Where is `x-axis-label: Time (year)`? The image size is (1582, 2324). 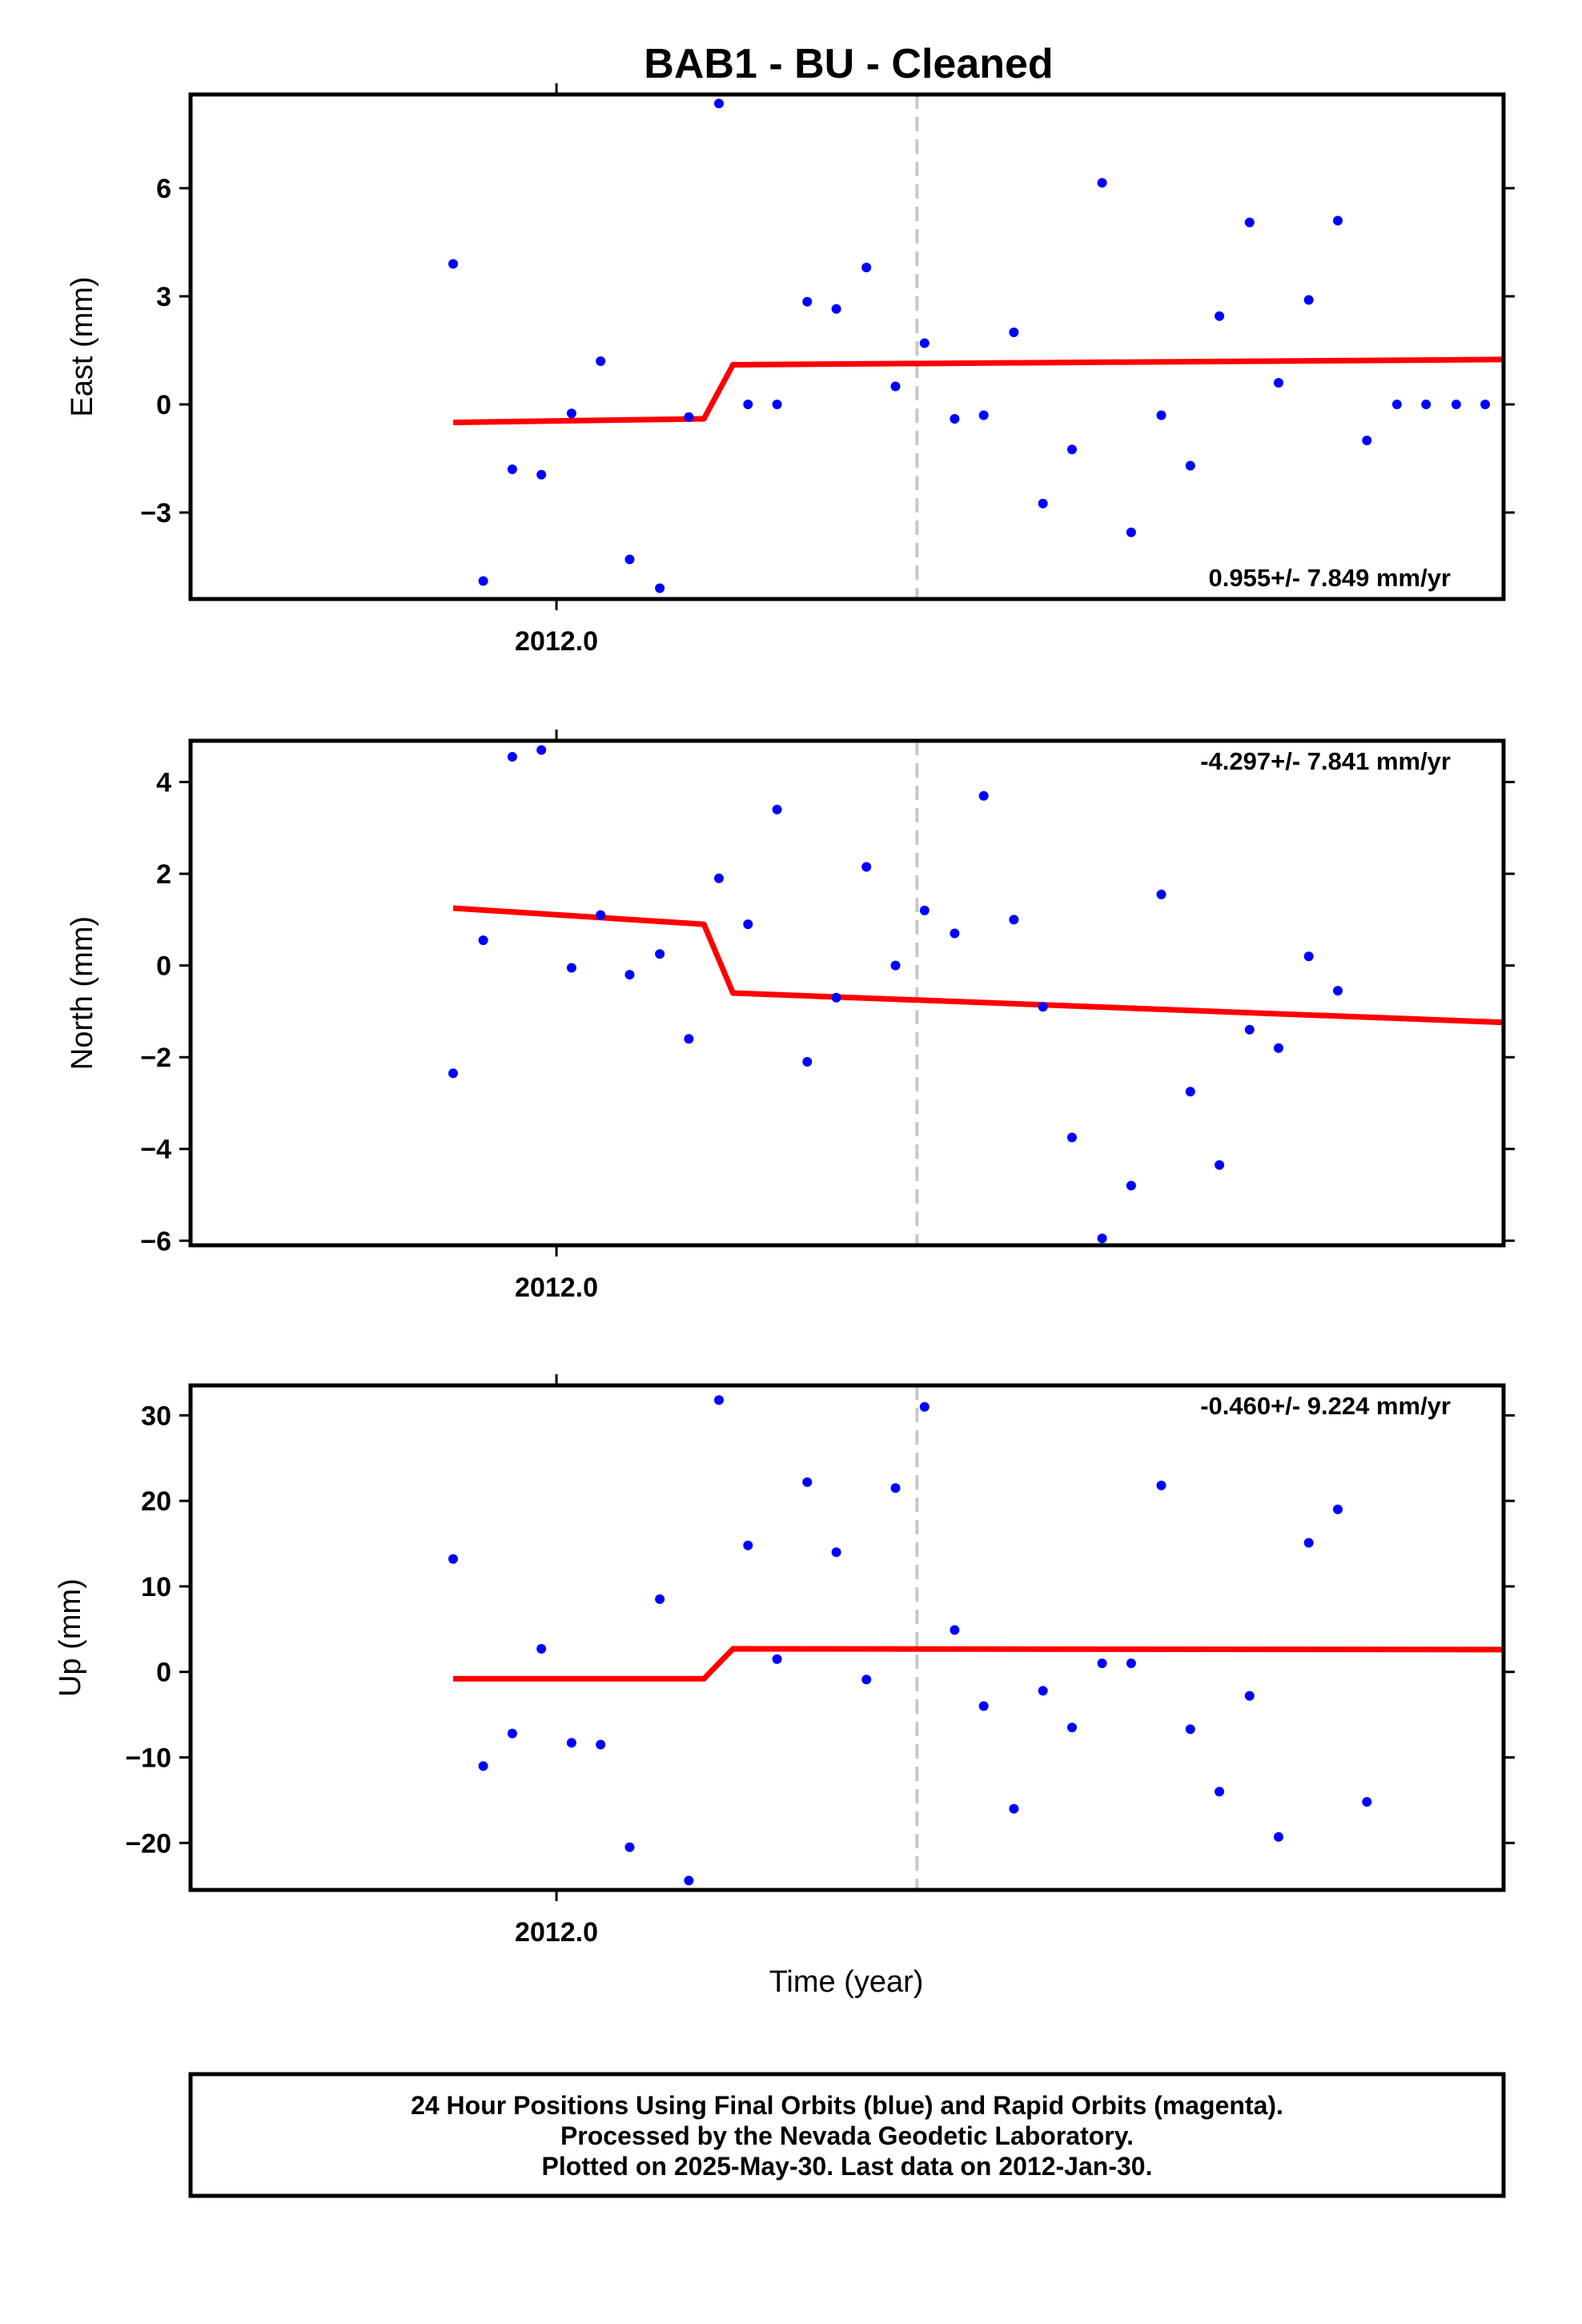 x-axis-label: Time (year) is located at coordinates (847, 1982).